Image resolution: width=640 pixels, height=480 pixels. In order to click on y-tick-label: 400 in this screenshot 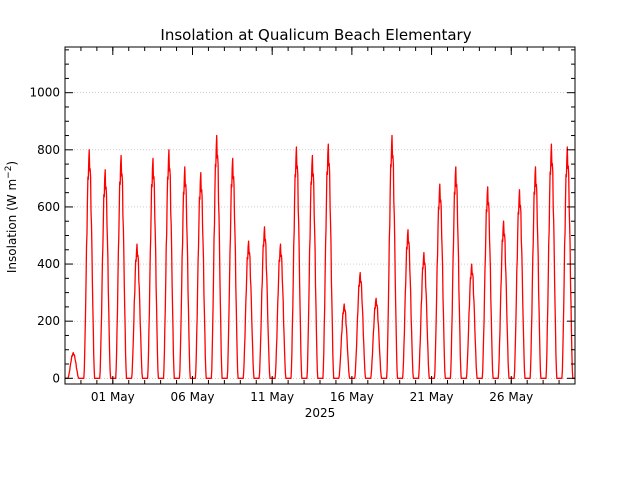, I will do `click(48, 264)`.